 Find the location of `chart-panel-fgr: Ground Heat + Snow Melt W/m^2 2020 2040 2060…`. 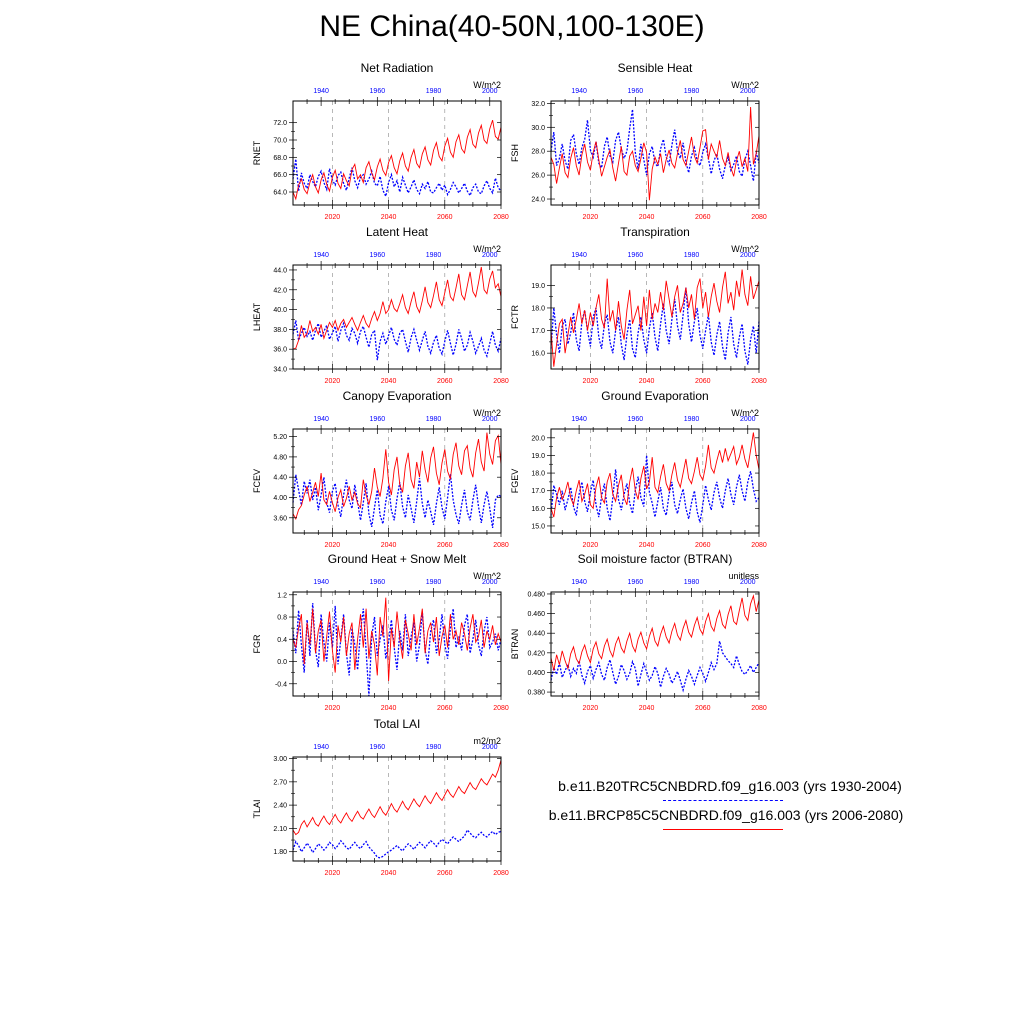

chart-panel-fgr: Ground Heat + Snow Melt W/m^2 2020 2040 2060… is located at coordinates (380, 632).